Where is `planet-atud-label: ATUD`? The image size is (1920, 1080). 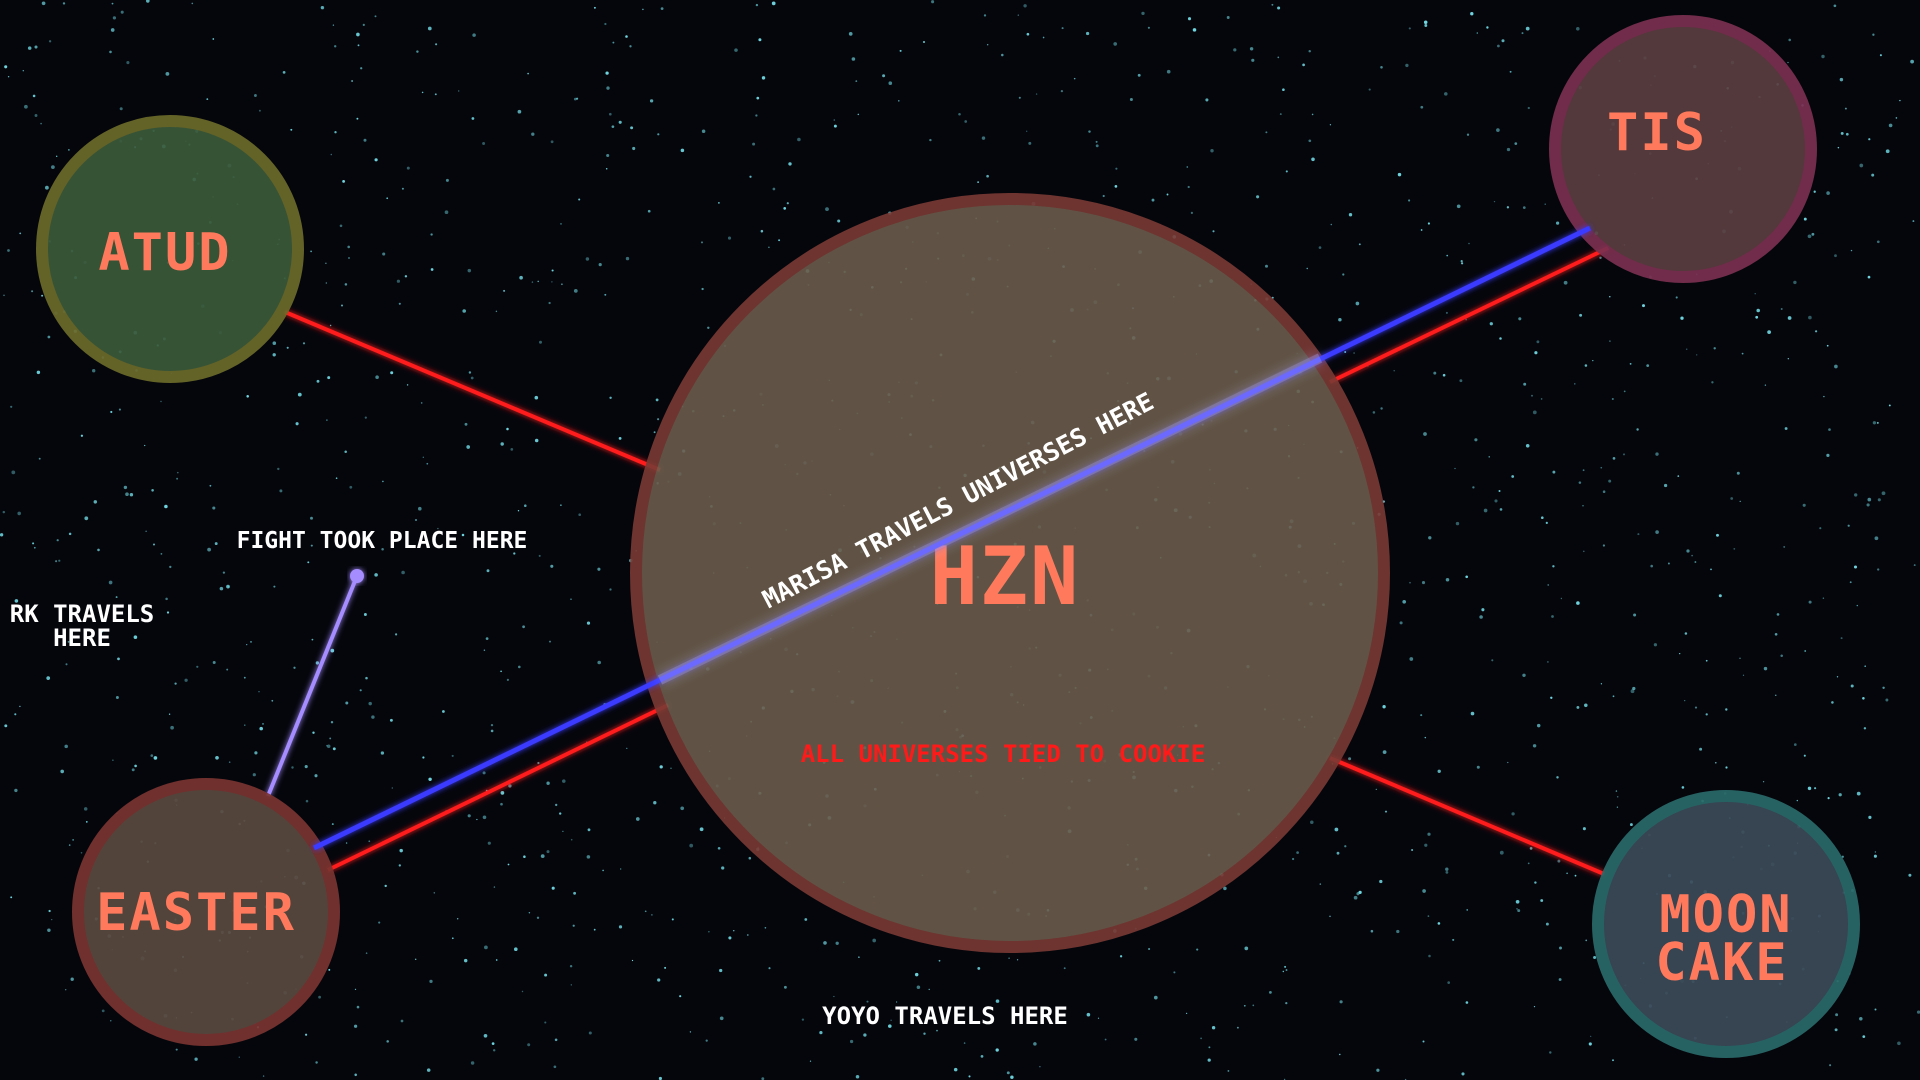
planet-atud-label: ATUD is located at coordinates (164, 253).